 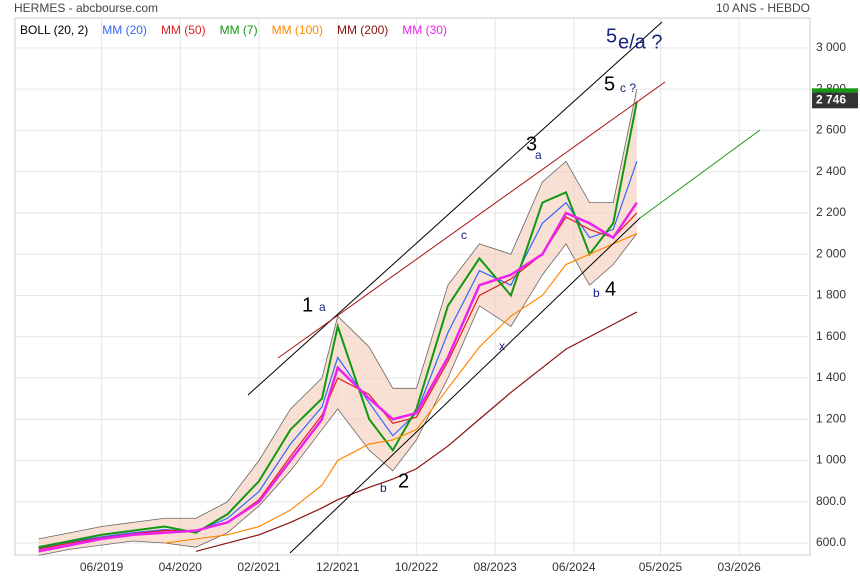 I want to click on wave-label: 2, so click(x=403, y=481).